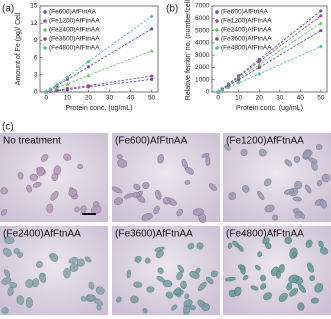 The height and width of the screenshot is (319, 331). I want to click on y-tick-label: 4000, so click(202, 43).